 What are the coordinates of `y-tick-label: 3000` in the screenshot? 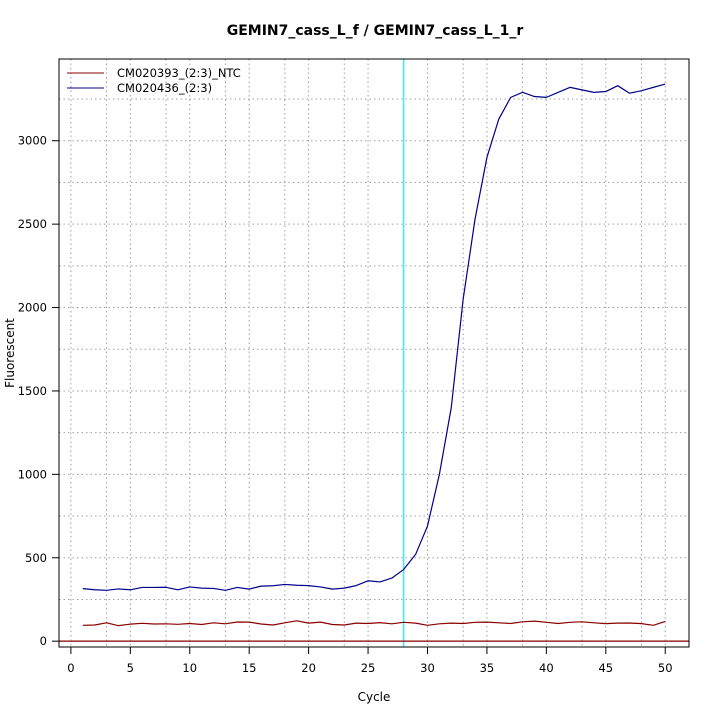 It's located at (32, 141).